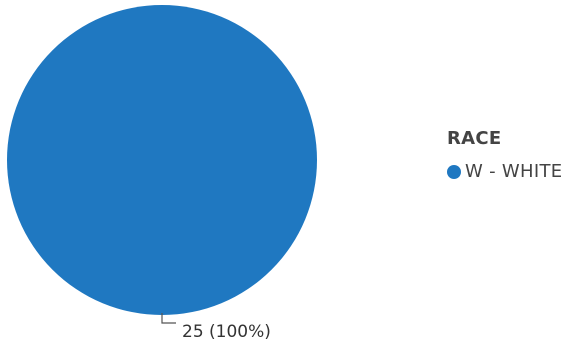 The image size is (587, 347). I want to click on legend-item-white: W - WHITE, so click(504, 171).